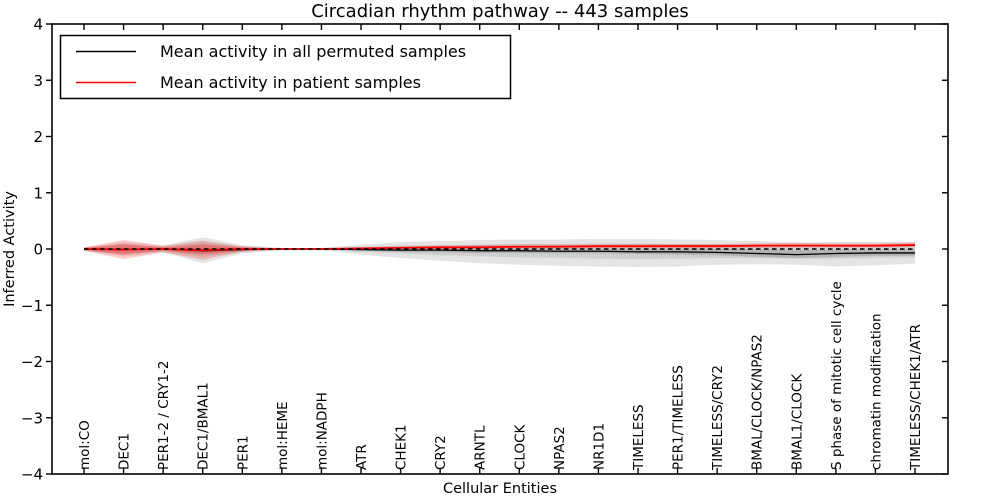  Describe the element at coordinates (204, 426) in the screenshot. I see `x-category-label: DEC1/BMAL1` at that location.